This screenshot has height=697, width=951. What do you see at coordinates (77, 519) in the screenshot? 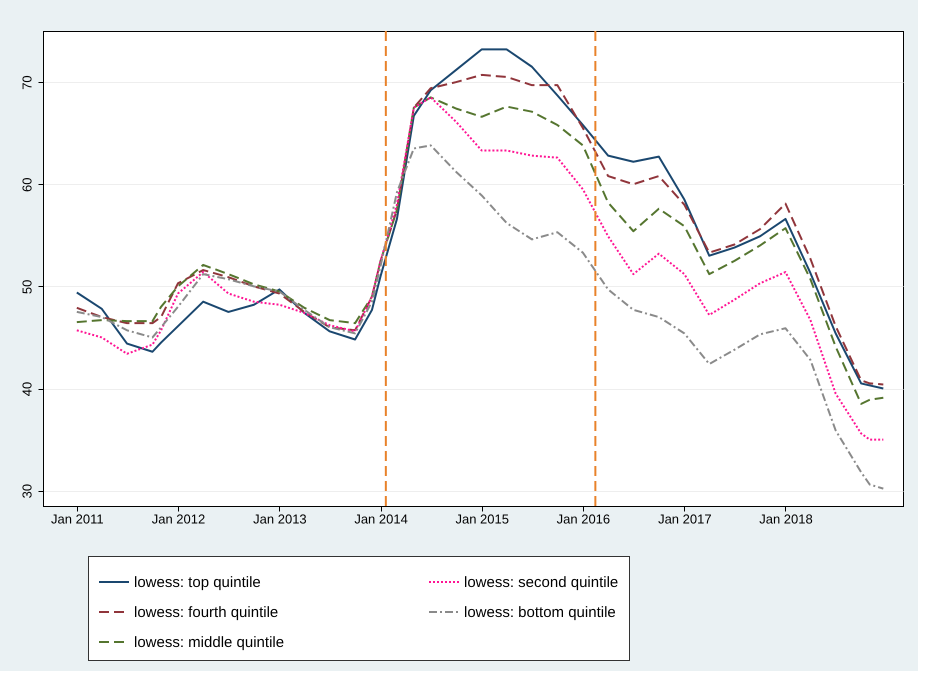
I see `x-tick-label: Jan 2011` at bounding box center [77, 519].